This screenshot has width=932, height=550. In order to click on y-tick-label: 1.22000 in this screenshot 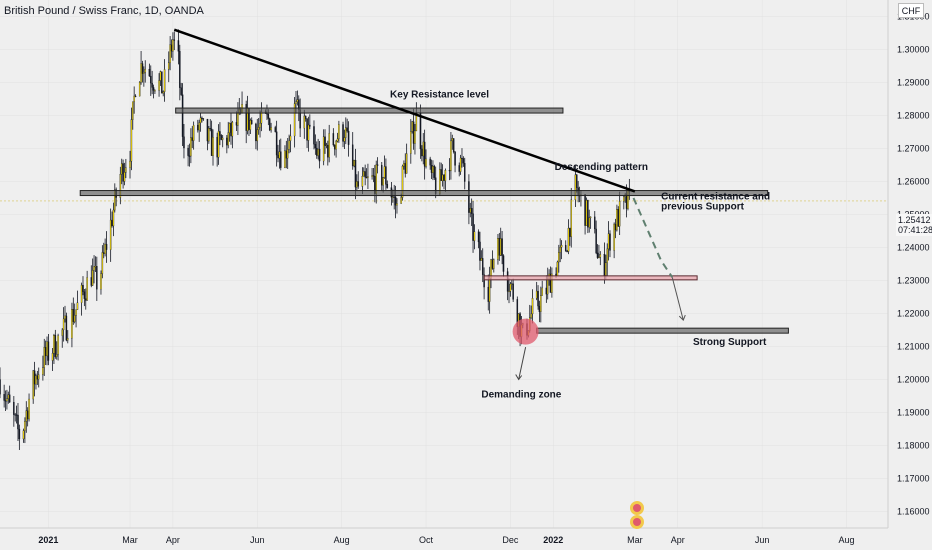, I will do `click(913, 314)`.